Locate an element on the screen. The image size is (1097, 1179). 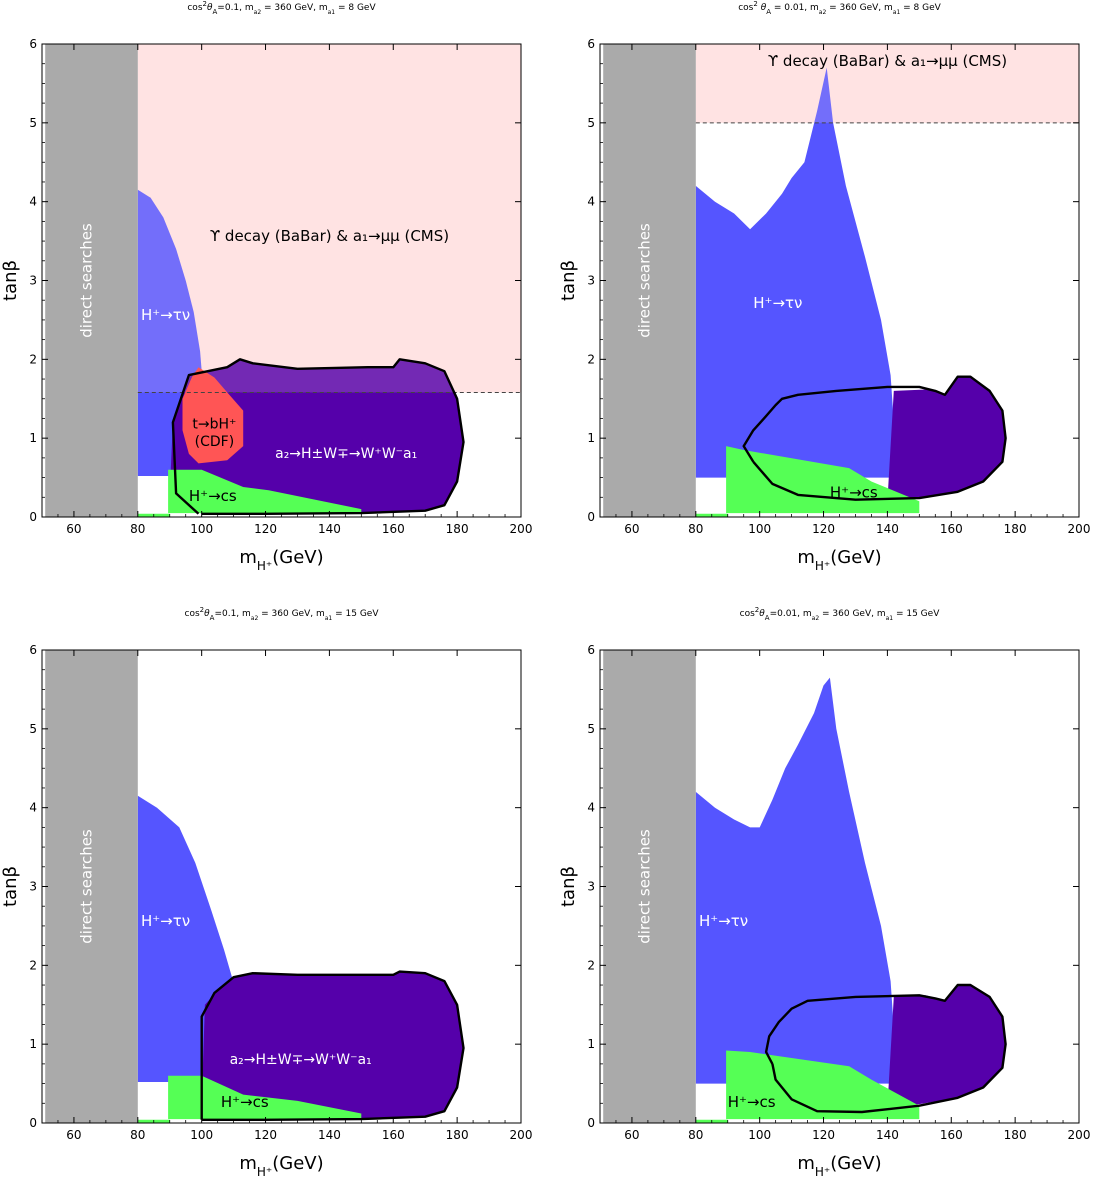
cdf_1-label: t→bH⁺ is located at coordinates (214, 425).